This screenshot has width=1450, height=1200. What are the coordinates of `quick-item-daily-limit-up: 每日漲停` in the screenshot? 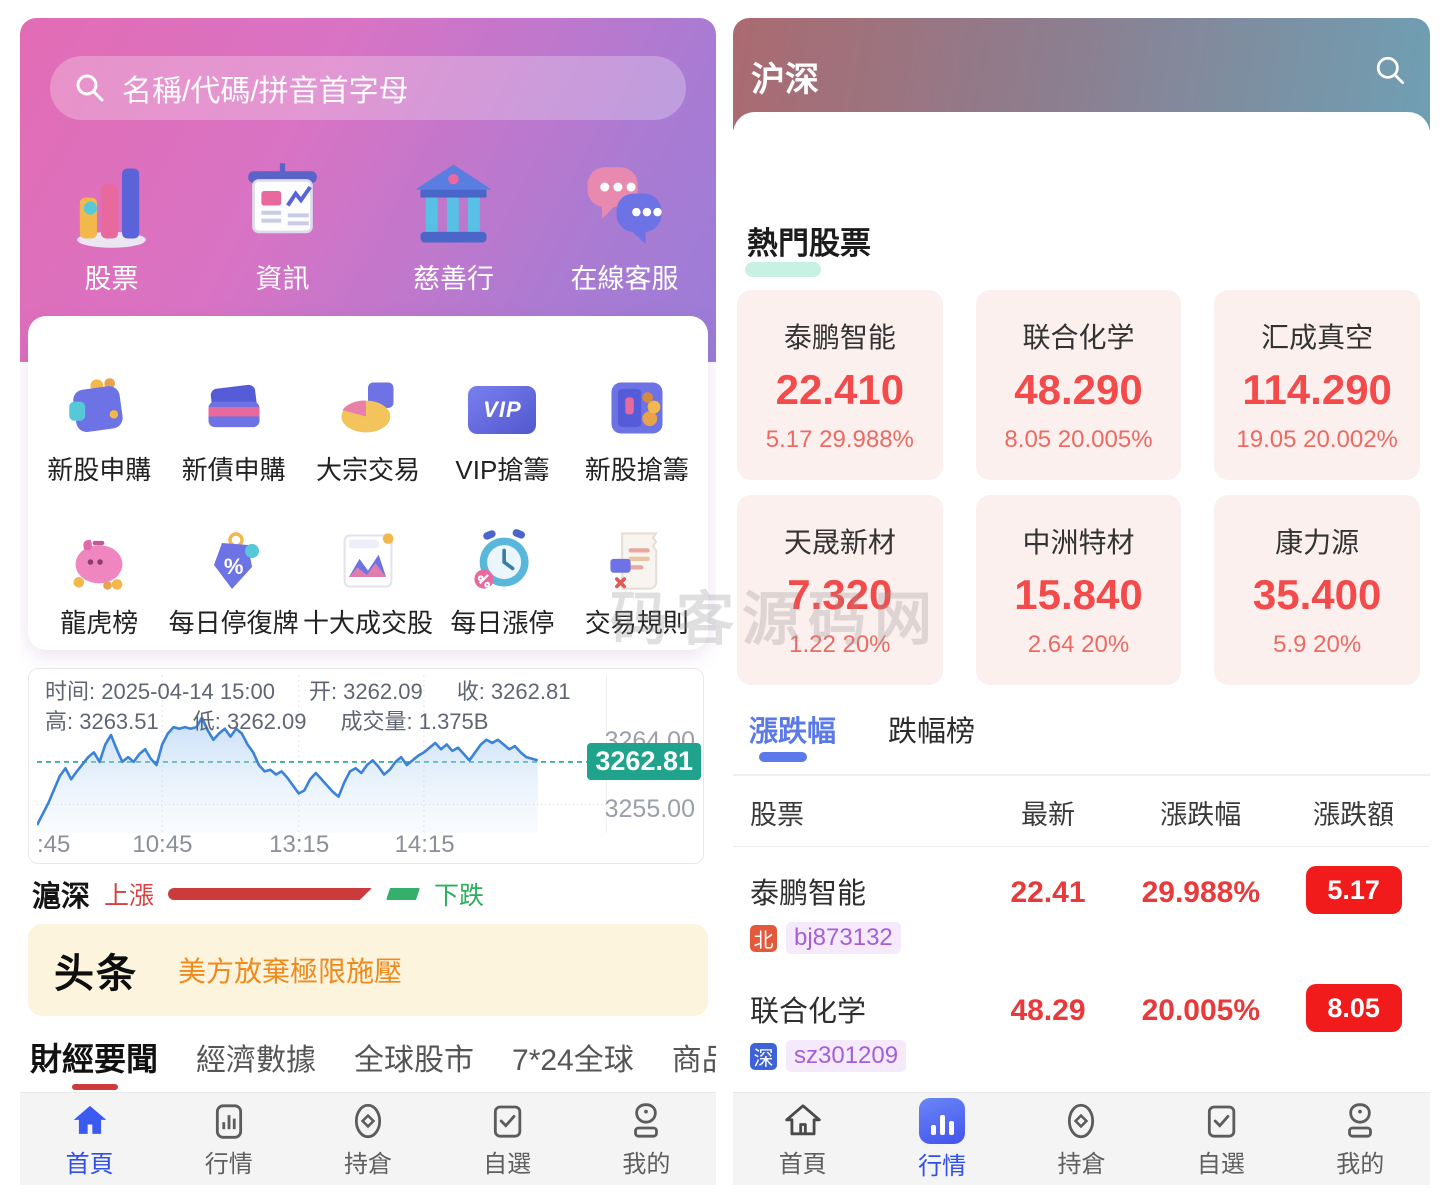 It's located at (502, 563).